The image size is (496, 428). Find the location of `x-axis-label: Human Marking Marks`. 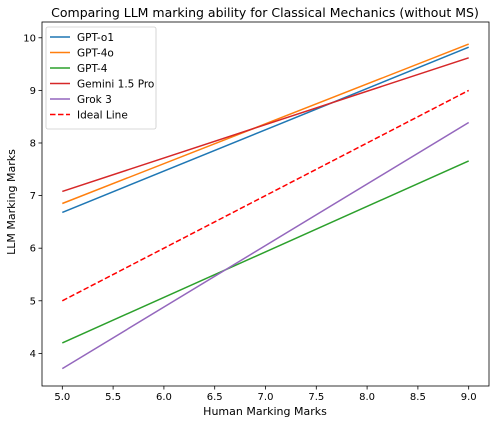

x-axis-label: Human Marking Marks is located at coordinates (265, 411).